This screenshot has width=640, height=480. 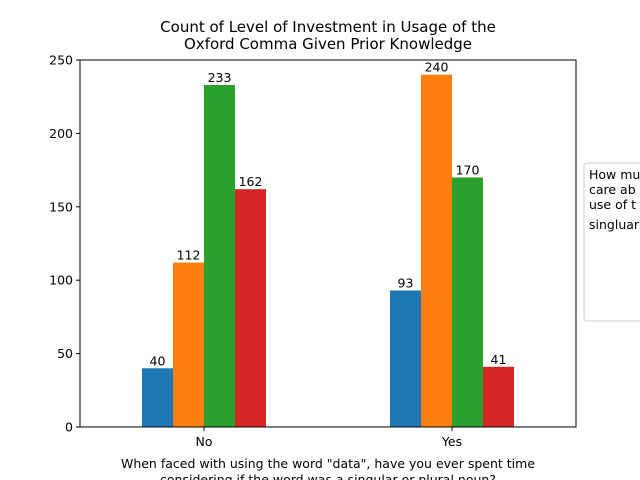 I want to click on legend-title-line-3: use of t, so click(x=612, y=204).